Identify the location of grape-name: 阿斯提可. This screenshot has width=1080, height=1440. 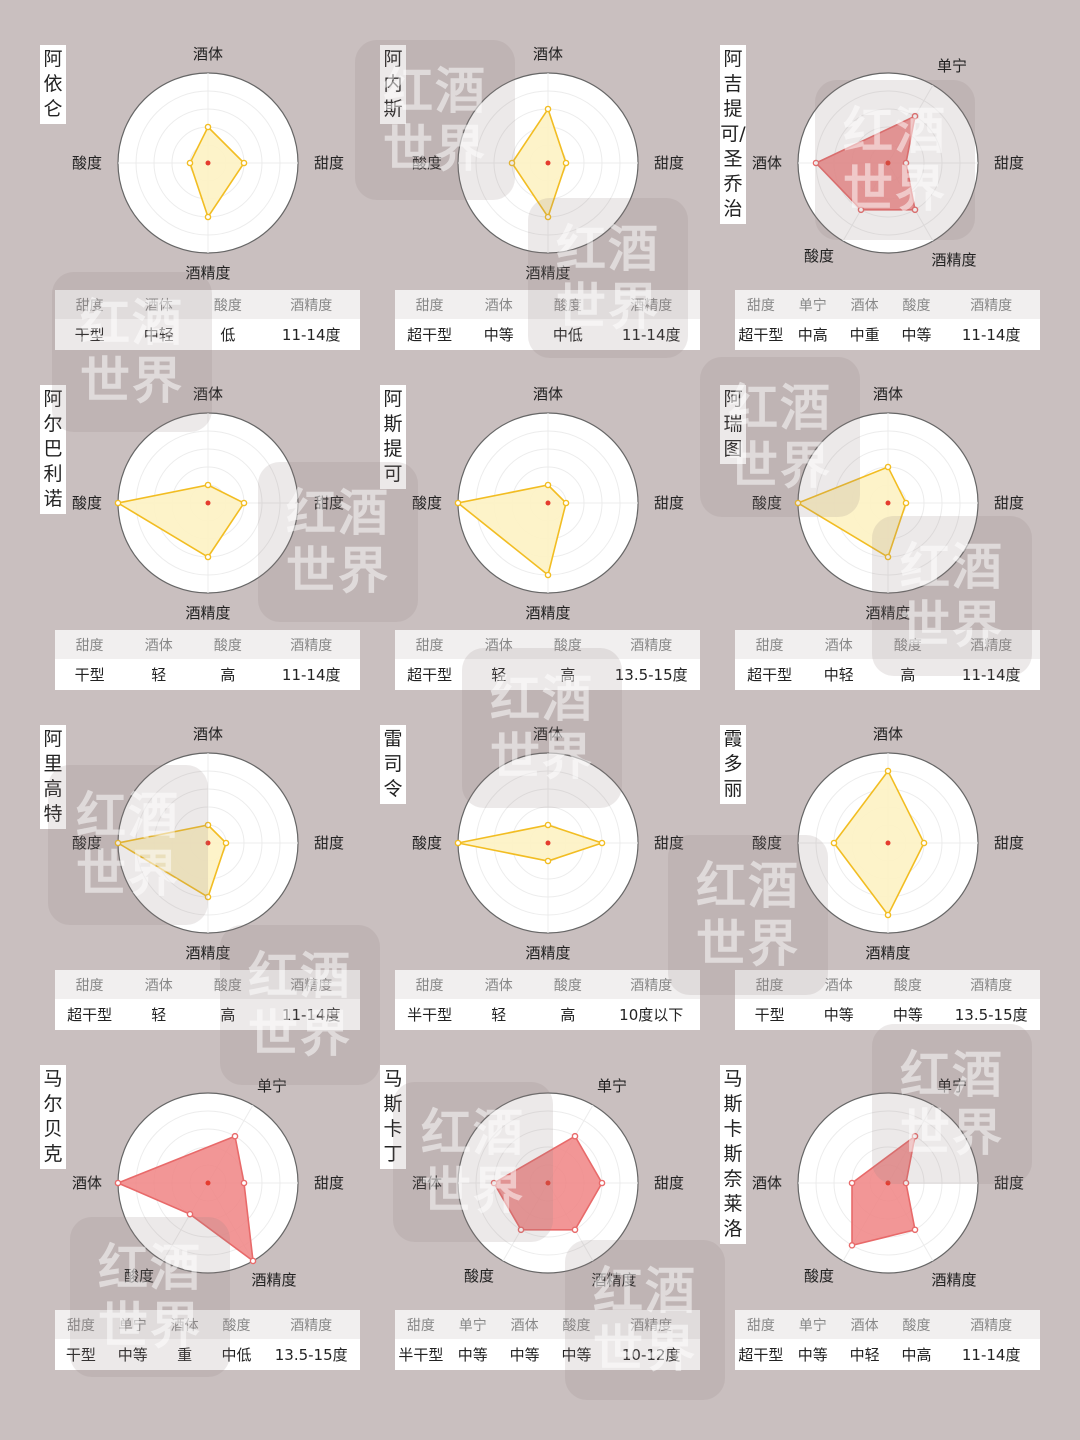
(393, 437).